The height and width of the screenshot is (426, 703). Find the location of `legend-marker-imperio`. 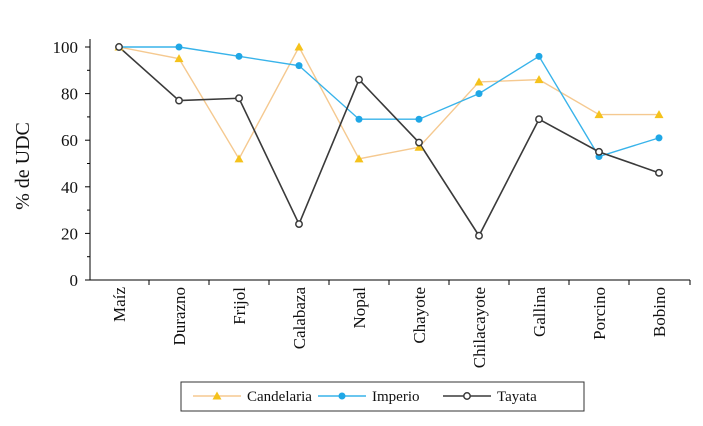

legend-marker-imperio is located at coordinates (342, 396).